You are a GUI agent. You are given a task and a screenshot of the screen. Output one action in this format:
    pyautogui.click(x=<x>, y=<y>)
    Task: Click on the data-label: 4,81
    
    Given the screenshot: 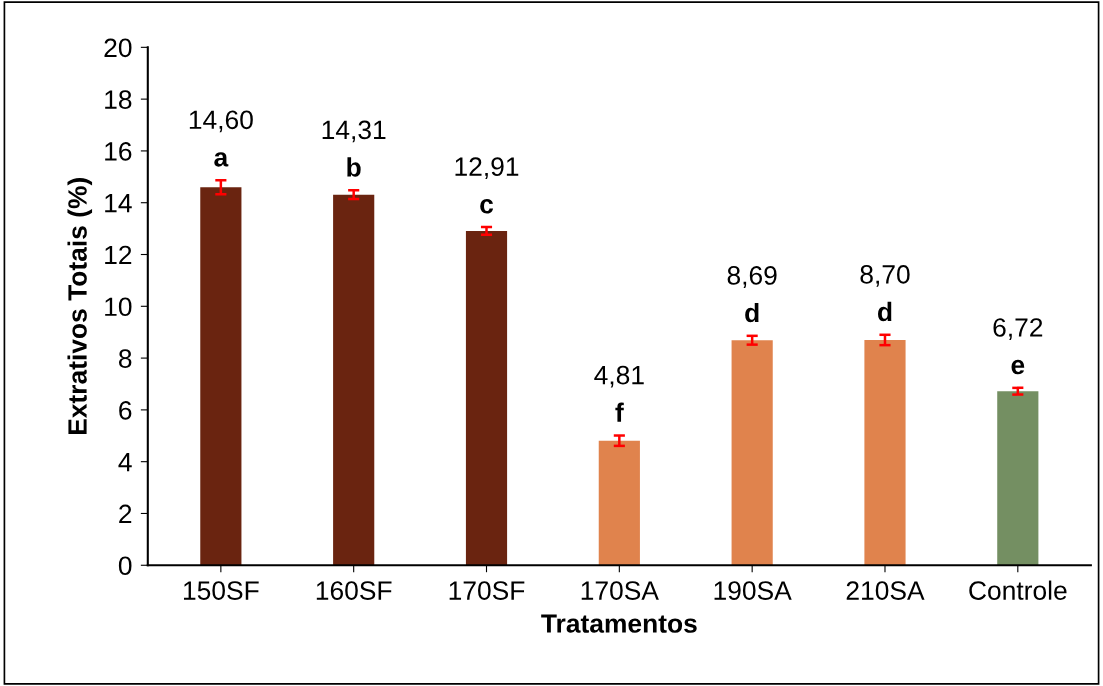 What is the action you would take?
    pyautogui.click(x=619, y=376)
    